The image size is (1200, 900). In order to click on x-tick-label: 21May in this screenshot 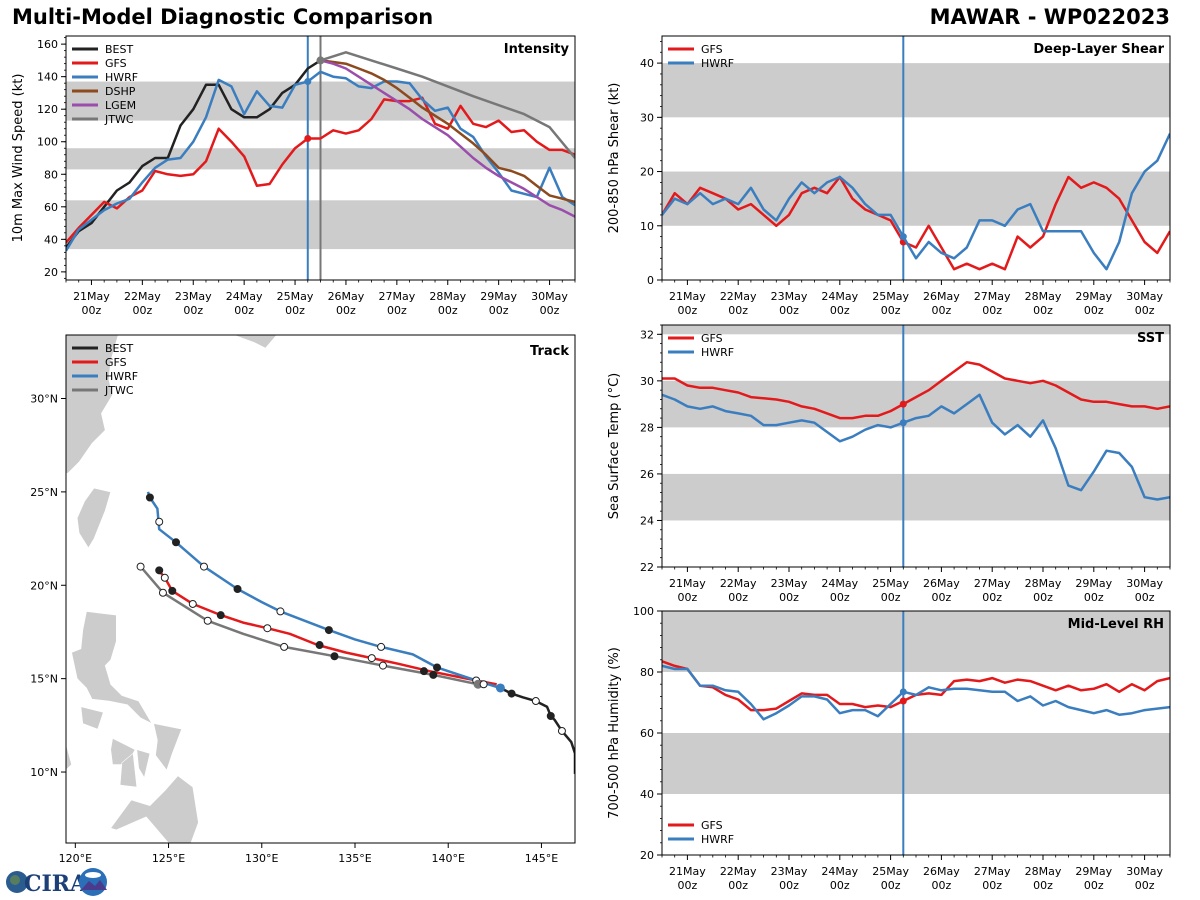, I will do `click(91, 296)`.